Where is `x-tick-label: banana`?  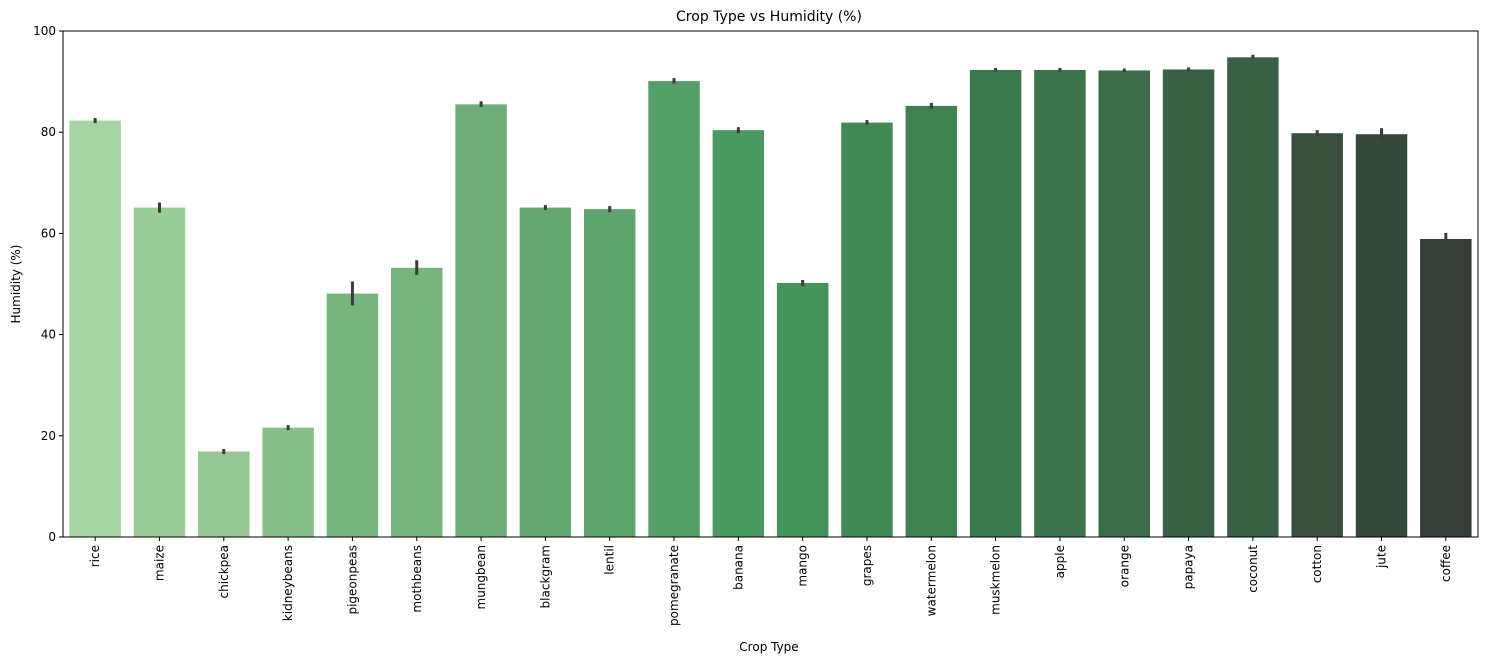
x-tick-label: banana is located at coordinates (738, 567).